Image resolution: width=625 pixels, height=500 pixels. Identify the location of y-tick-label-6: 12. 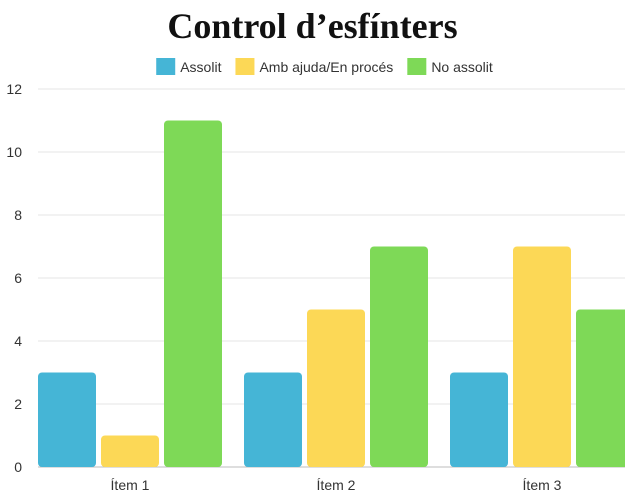
(14, 89).